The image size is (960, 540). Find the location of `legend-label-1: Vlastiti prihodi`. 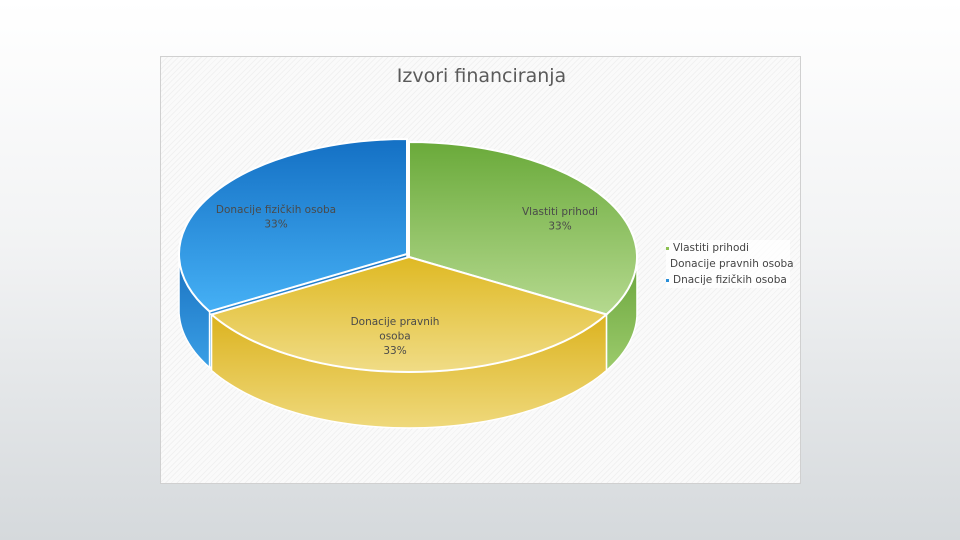

legend-label-1: Vlastiti prihodi is located at coordinates (711, 248).